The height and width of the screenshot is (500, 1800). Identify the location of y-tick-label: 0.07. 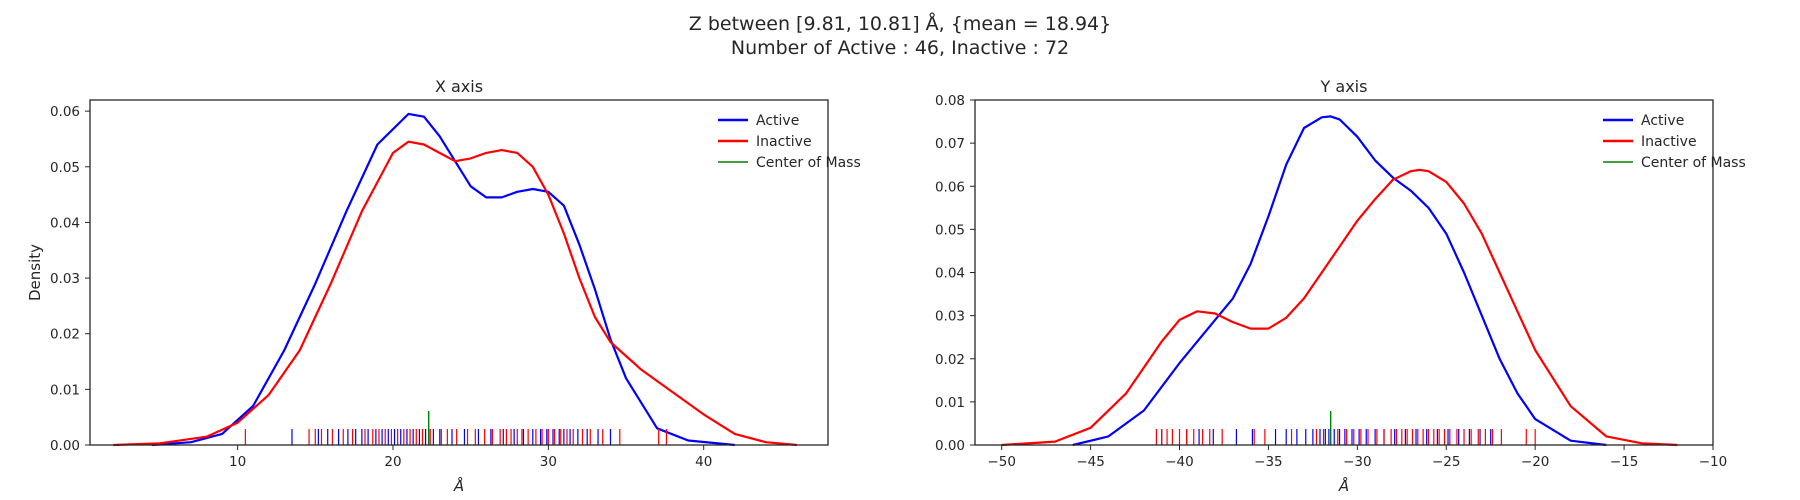
(950, 144).